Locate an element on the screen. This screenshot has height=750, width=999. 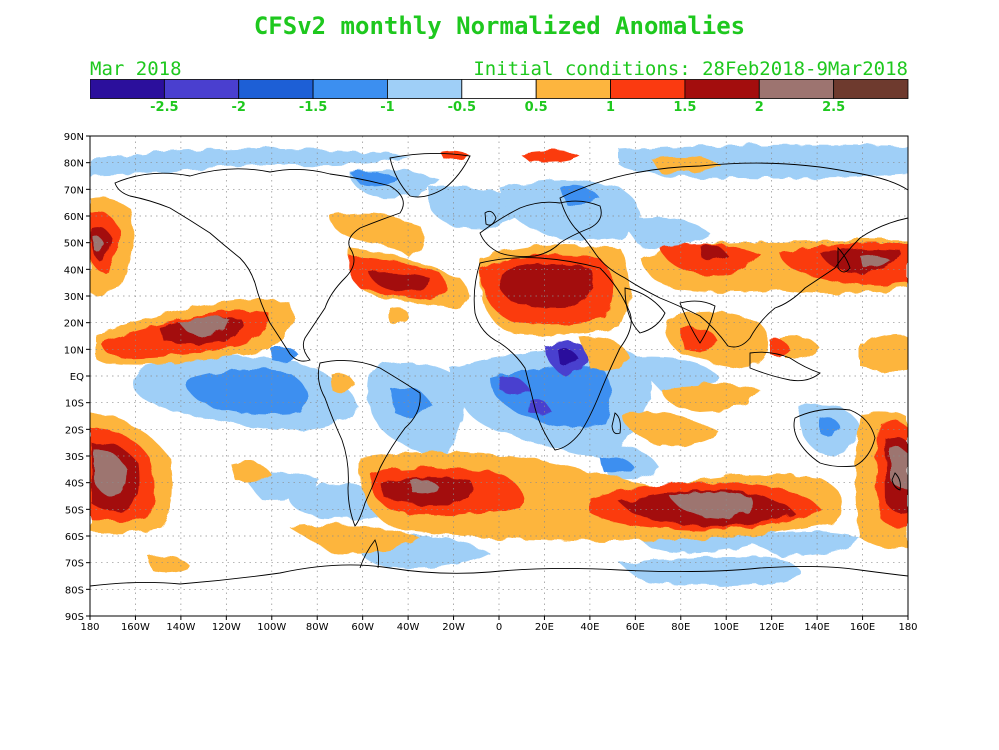
legend-label: -2 is located at coordinates (238, 107).